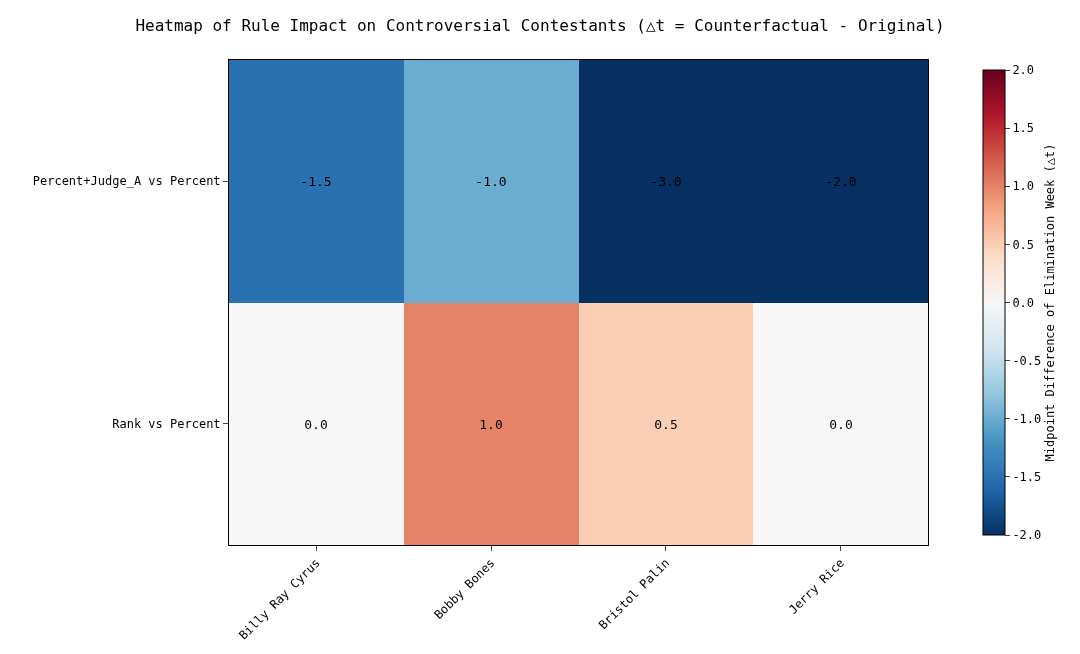 The height and width of the screenshot is (654, 1080). I want to click on color-bar-label: -1.0, so click(1027, 418).